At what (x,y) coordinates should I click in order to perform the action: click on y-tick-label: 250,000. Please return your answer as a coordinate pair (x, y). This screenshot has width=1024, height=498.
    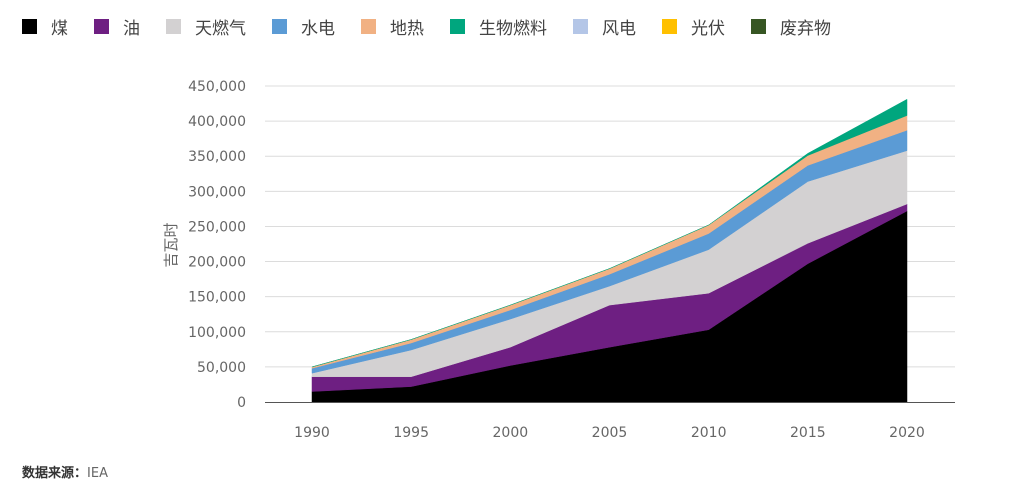
    Looking at the image, I should click on (217, 227).